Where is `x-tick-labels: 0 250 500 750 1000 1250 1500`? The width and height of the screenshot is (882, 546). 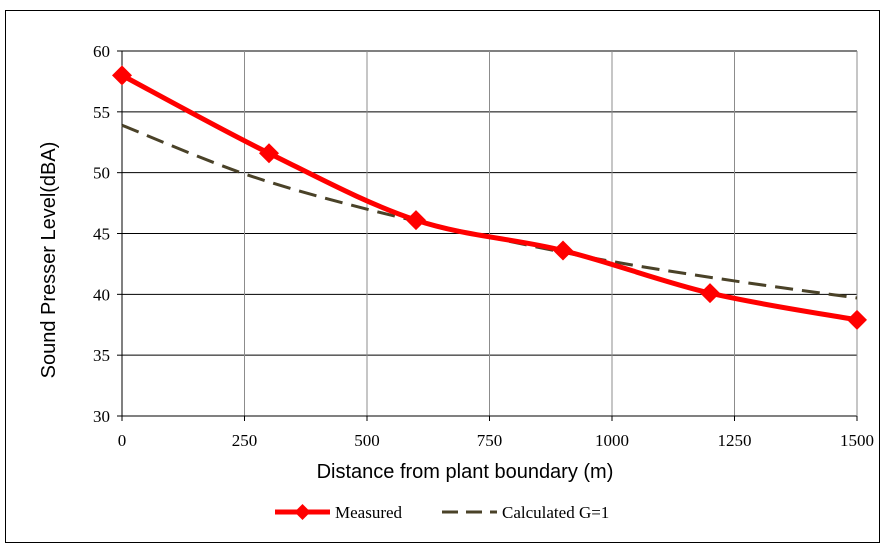
x-tick-labels: 0 250 500 750 1000 1250 1500 is located at coordinates (496, 440).